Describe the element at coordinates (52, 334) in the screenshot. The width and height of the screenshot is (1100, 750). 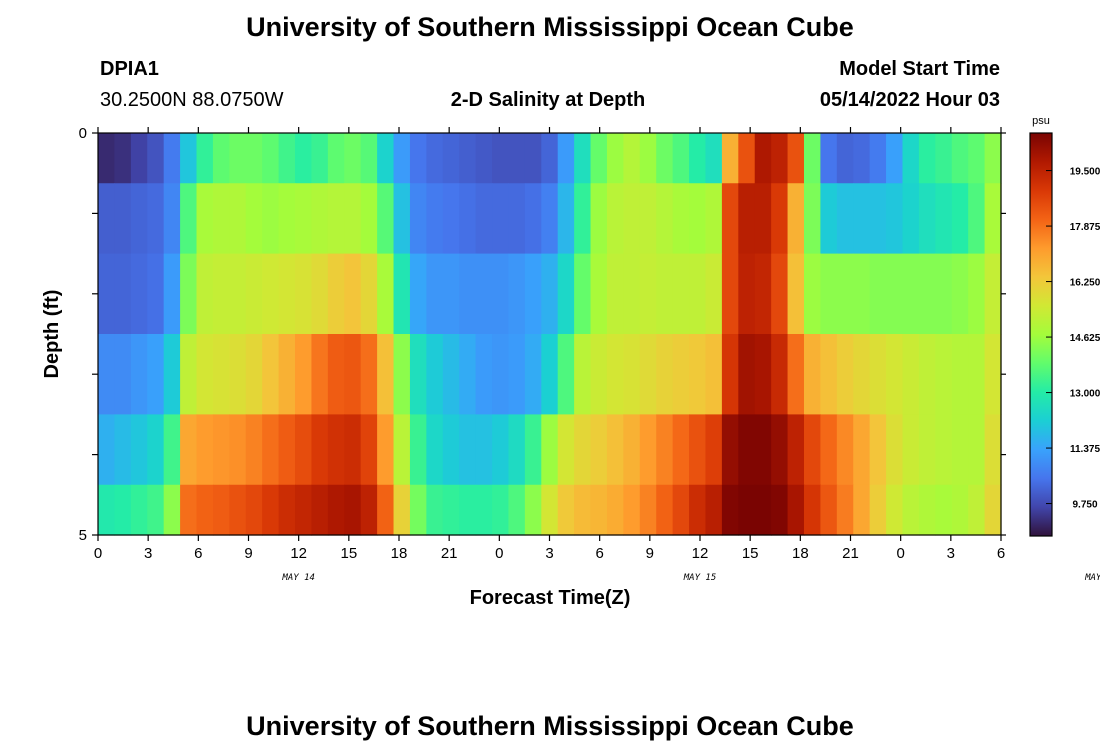
I see `y-axis-label: Depth (ft)` at that location.